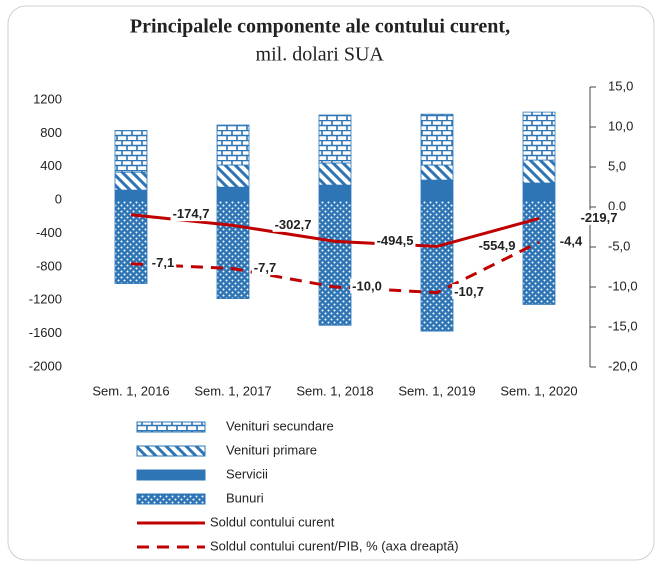 The image size is (663, 571). What do you see at coordinates (272, 521) in the screenshot?
I see `legend-label: Soldul contului curent` at bounding box center [272, 521].